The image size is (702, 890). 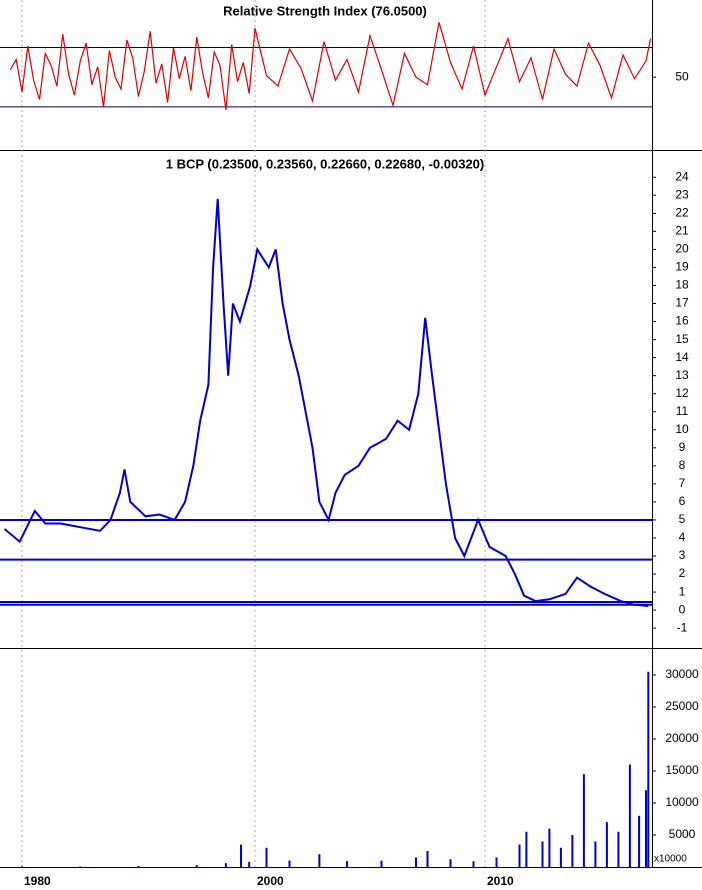 What do you see at coordinates (682, 465) in the screenshot?
I see `y-tick-label: 8` at bounding box center [682, 465].